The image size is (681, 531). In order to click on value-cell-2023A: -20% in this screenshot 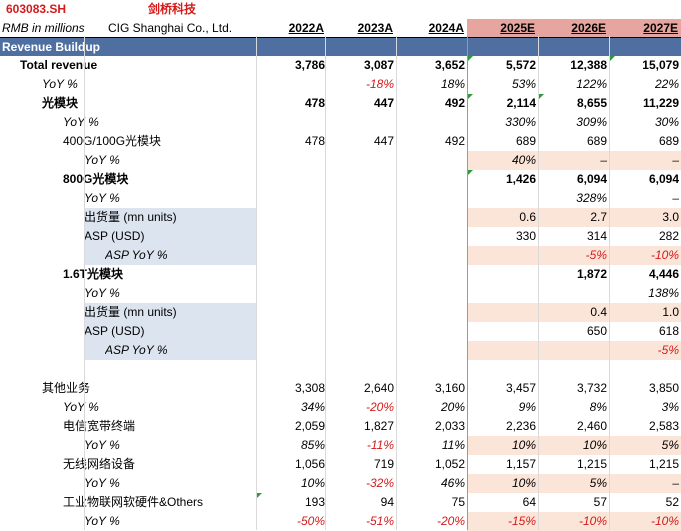, I will do `click(379, 407)`.